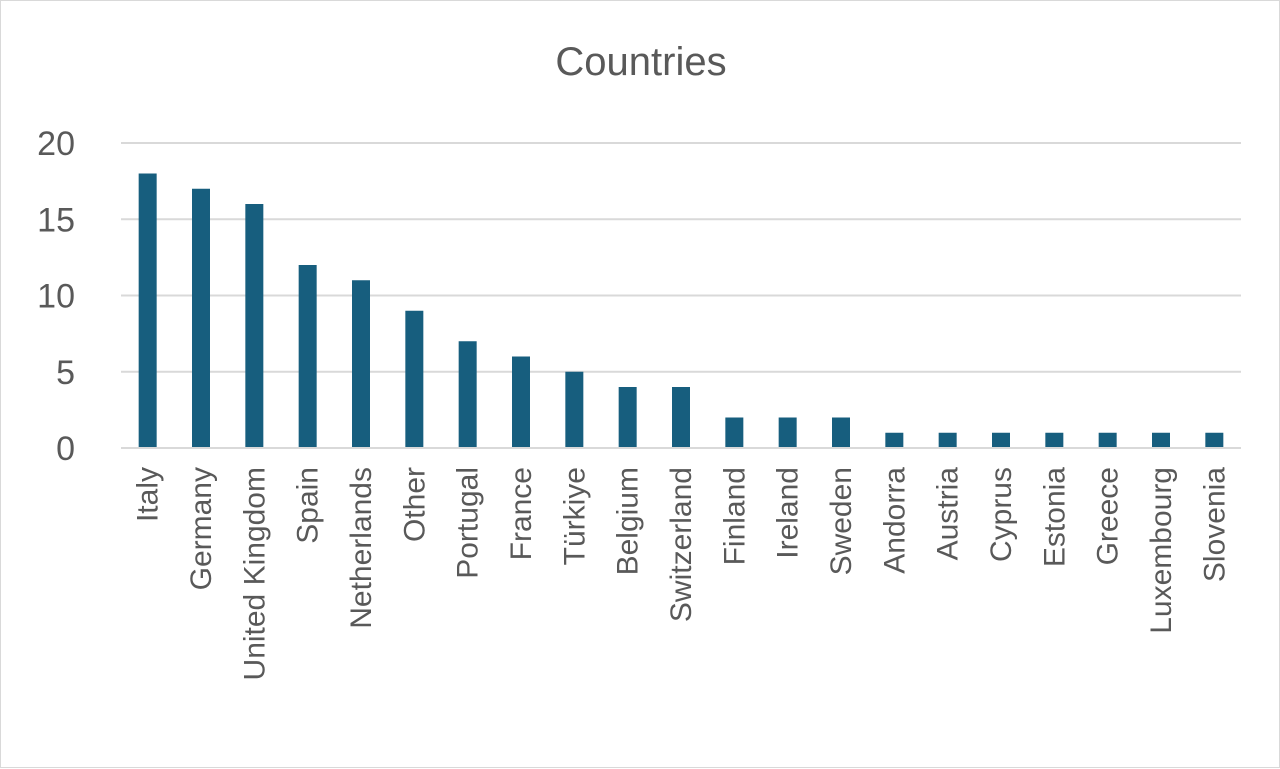 This screenshot has width=1280, height=769. What do you see at coordinates (467, 394) in the screenshot?
I see `bar-portugal` at bounding box center [467, 394].